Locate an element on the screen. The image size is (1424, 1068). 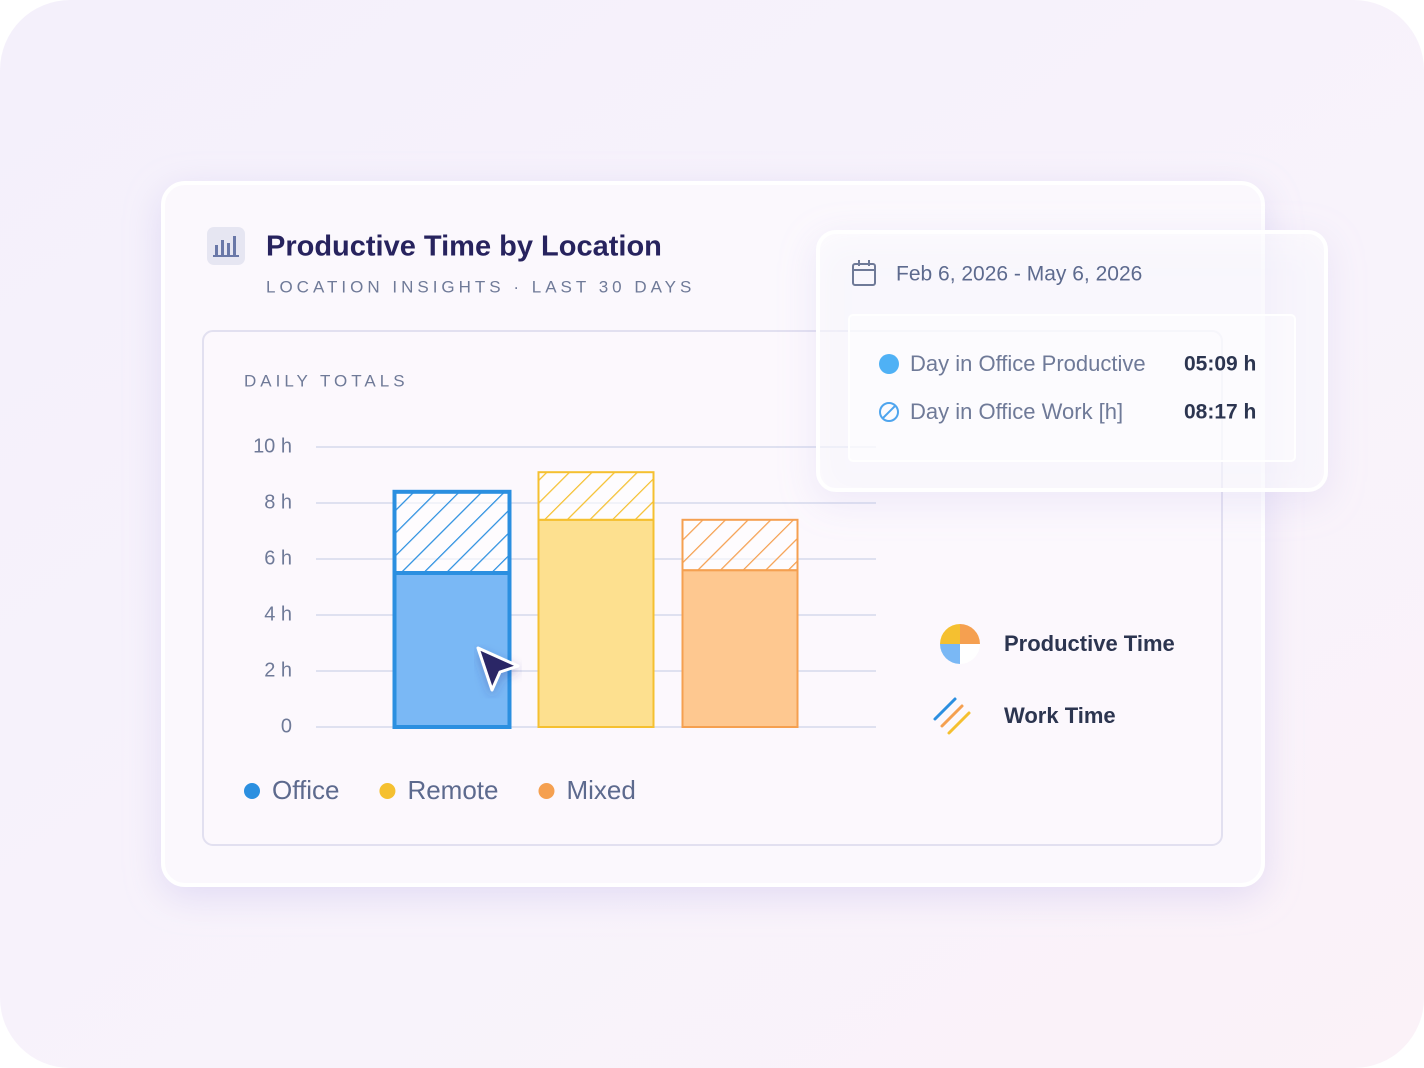
tooltip-value: 05:09 h is located at coordinates (1220, 364).